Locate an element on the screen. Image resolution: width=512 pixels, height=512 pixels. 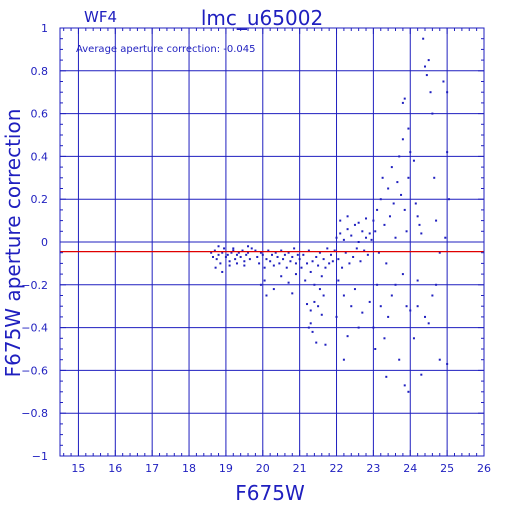
y-tick-label: −0.8 is located at coordinates (34, 413).